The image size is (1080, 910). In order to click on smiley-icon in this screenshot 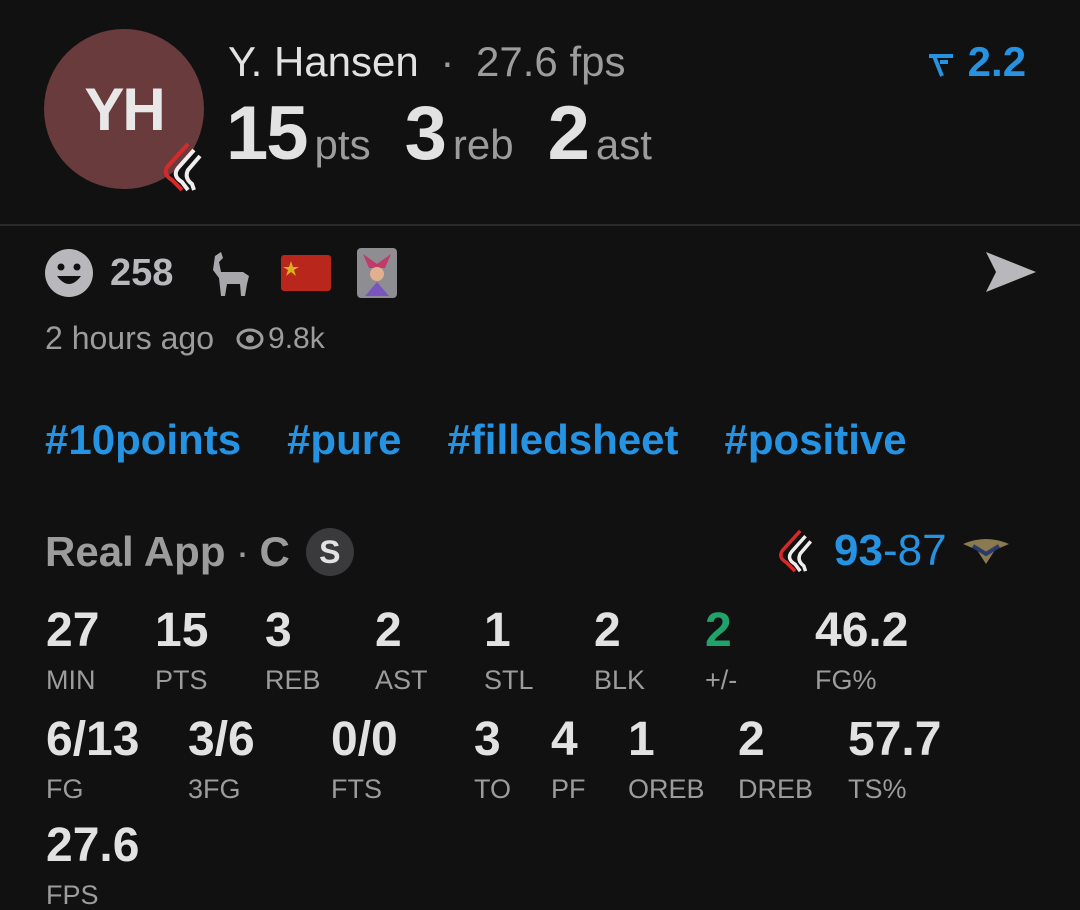, I will do `click(69, 273)`.